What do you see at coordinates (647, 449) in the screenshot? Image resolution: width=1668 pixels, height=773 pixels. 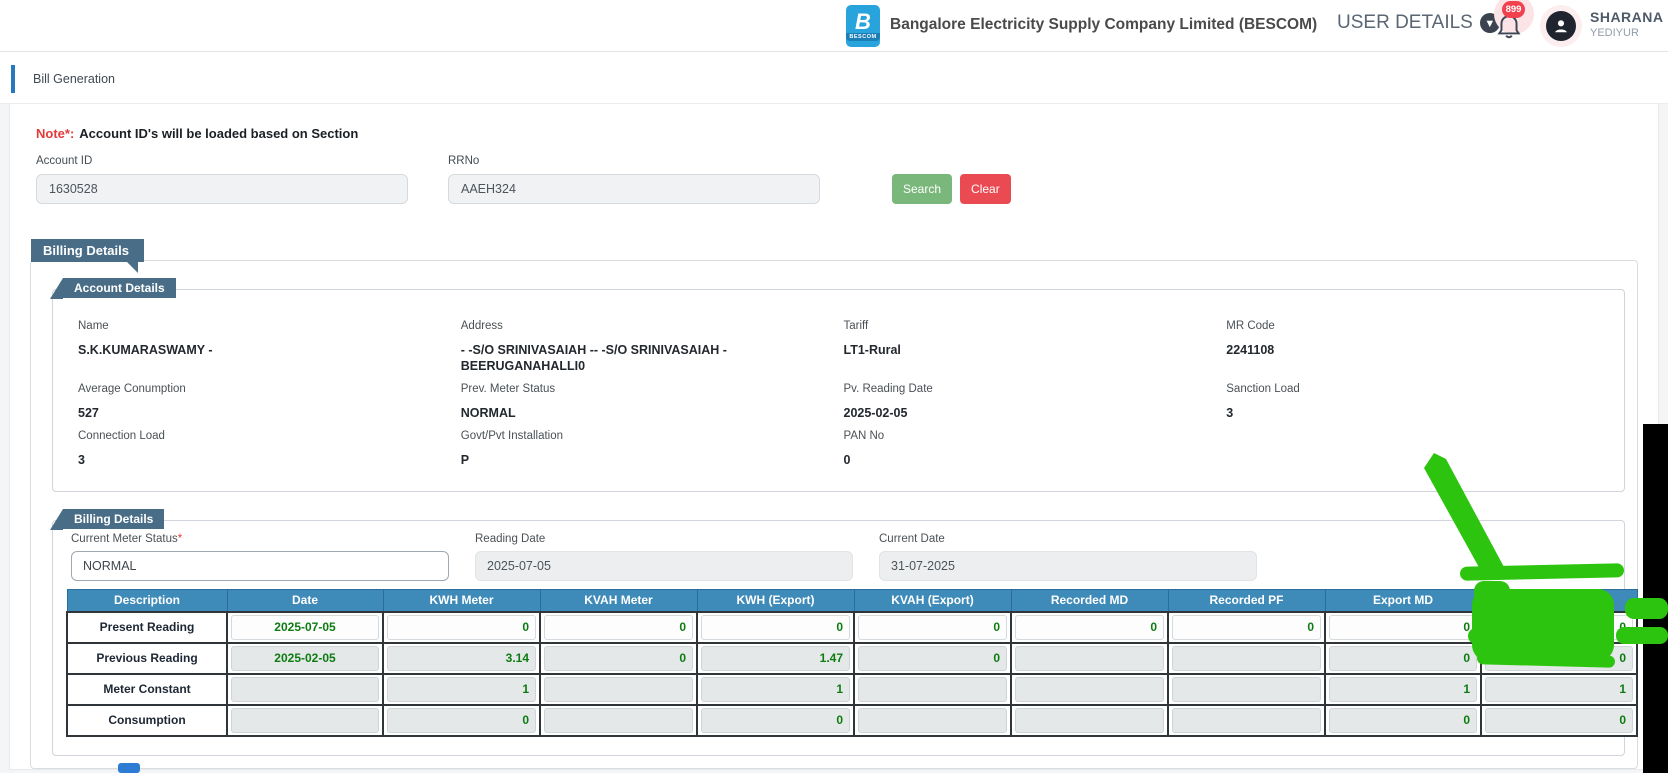 I see `govt-pvt-field: Govt/Pvt Installation P` at bounding box center [647, 449].